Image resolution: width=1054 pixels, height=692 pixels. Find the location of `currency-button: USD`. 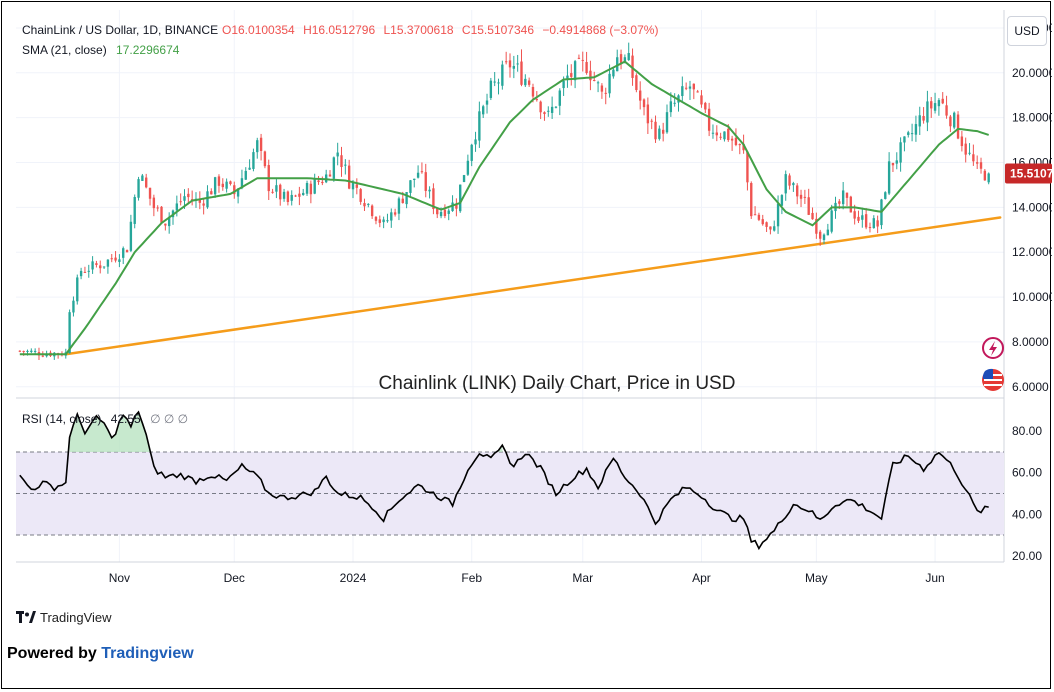

currency-button: USD is located at coordinates (1027, 31).